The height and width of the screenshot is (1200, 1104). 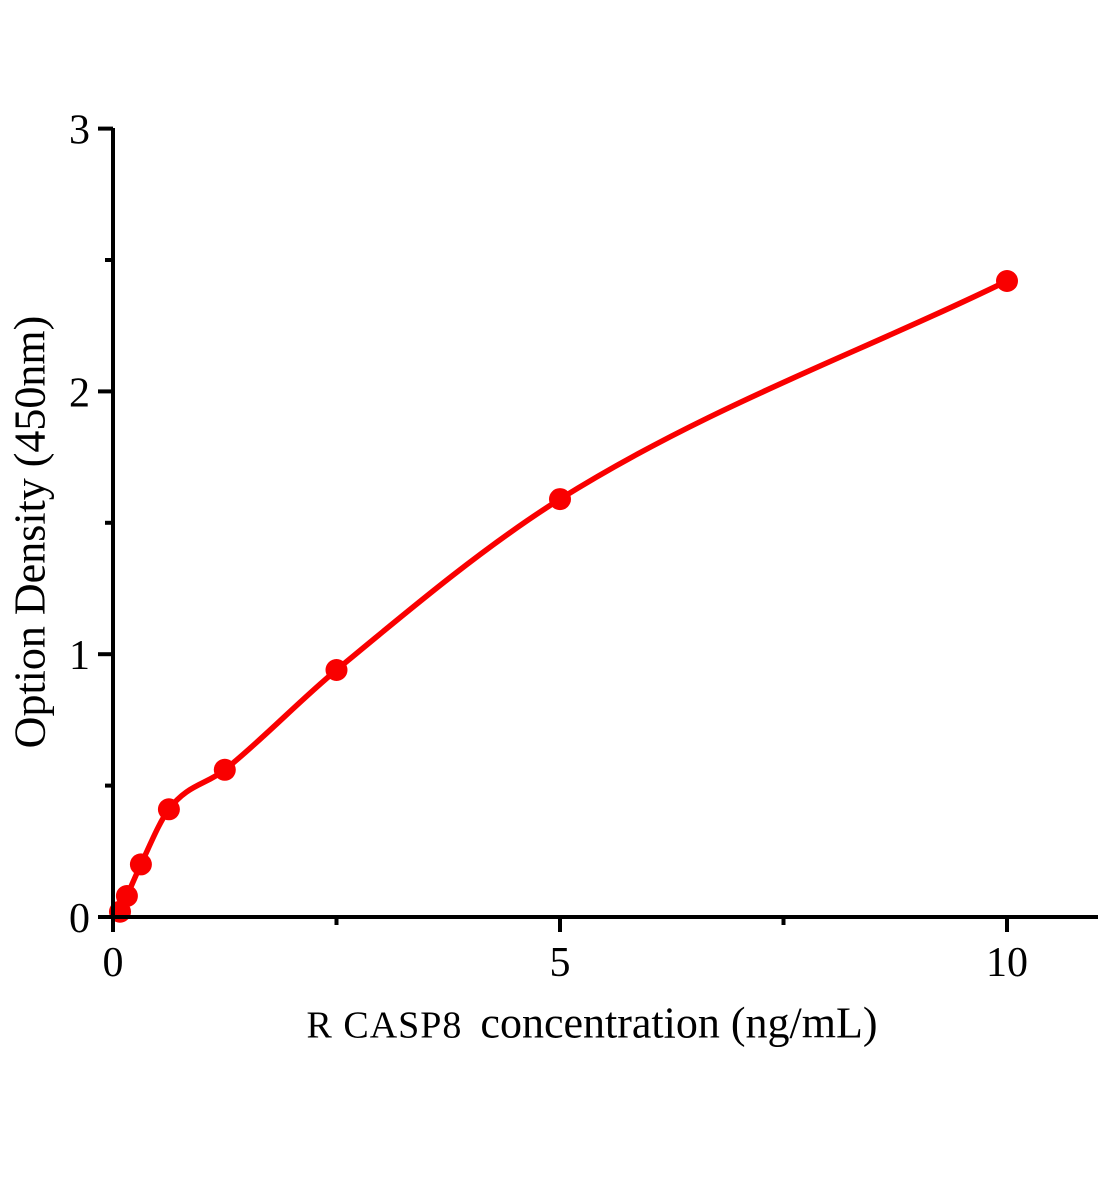 What do you see at coordinates (560, 963) in the screenshot?
I see `x-tick-label: 5` at bounding box center [560, 963].